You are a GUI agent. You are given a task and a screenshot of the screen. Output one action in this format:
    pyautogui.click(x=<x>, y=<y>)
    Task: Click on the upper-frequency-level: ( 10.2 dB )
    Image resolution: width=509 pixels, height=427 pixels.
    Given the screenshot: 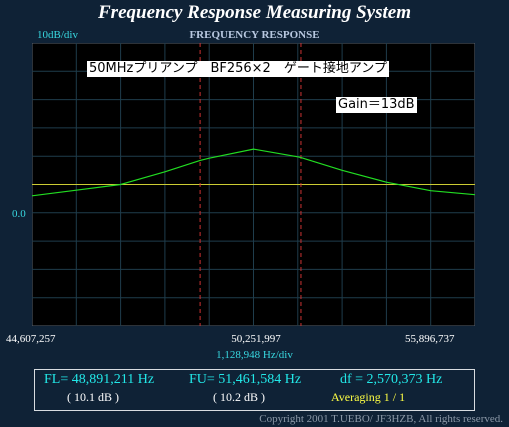 What is the action you would take?
    pyautogui.click(x=239, y=397)
    